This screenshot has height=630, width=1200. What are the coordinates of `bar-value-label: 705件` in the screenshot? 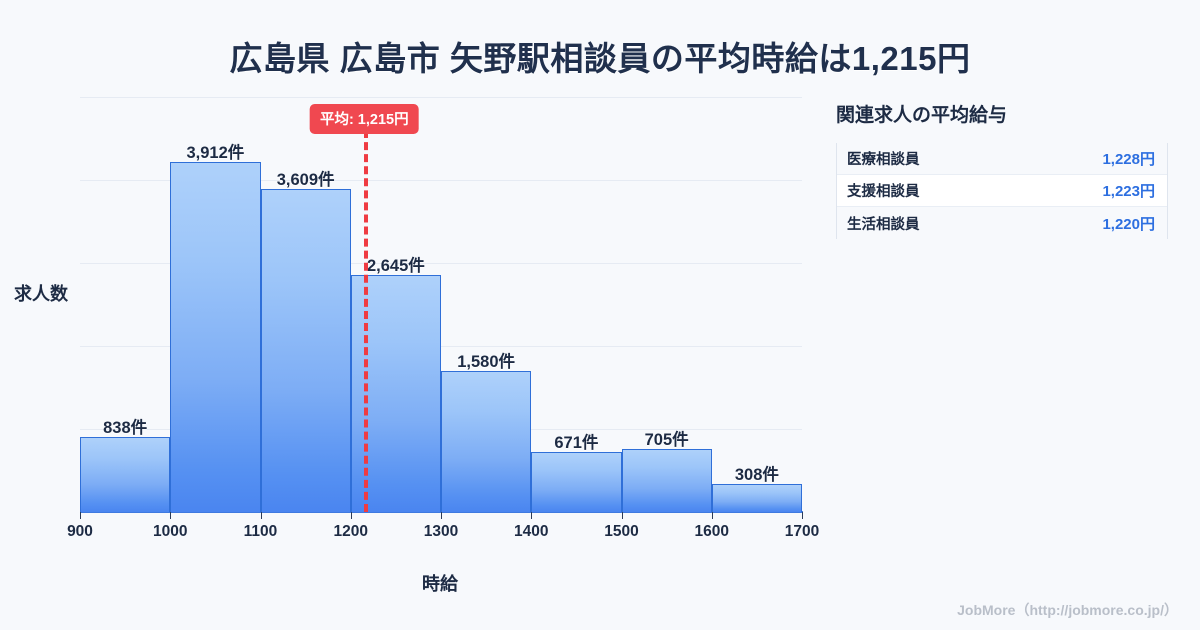 It's located at (666, 439).